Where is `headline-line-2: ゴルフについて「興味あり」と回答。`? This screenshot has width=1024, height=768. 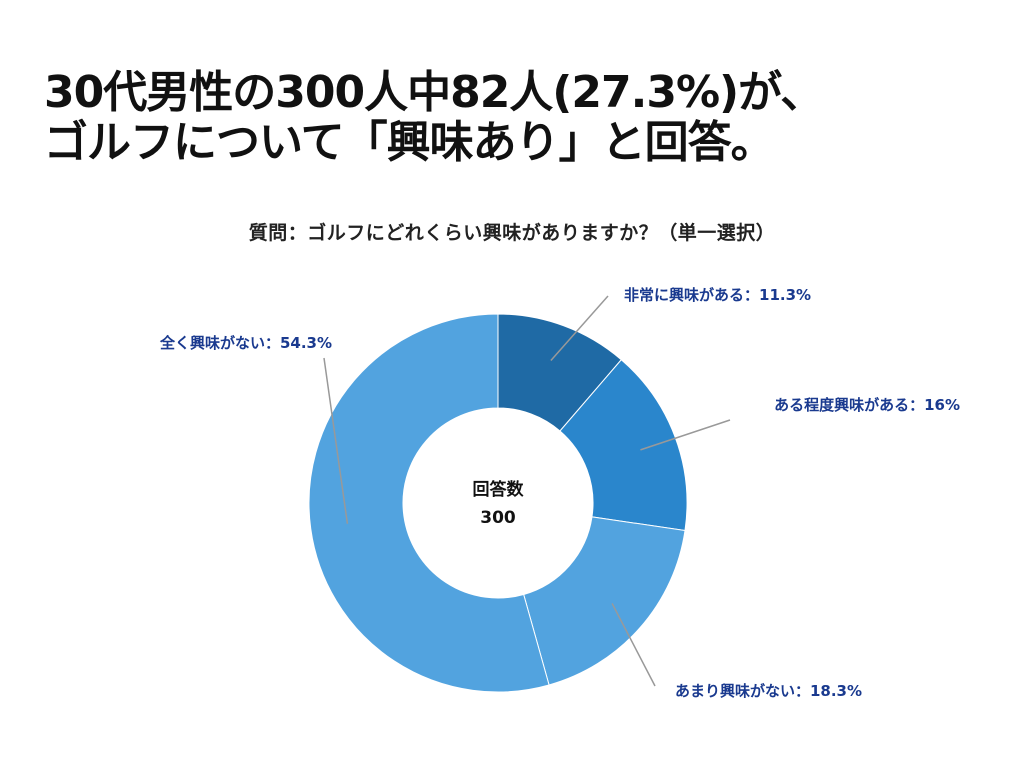
headline-line-2: ゴルフについて「興味あり」と回答。 is located at coordinates (409, 142).